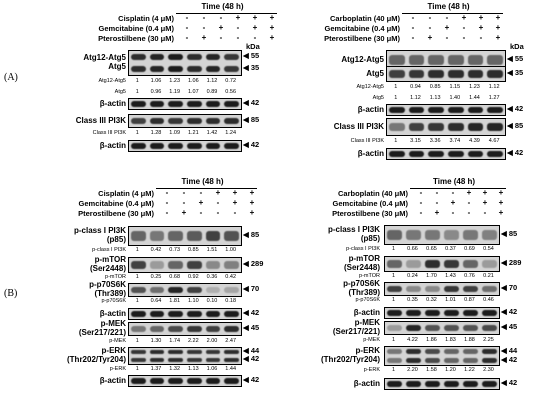 This screenshot has width=550, height=405. Describe the element at coordinates (371, 340) in the screenshot. I see `quant-label: p-MEK` at that location.